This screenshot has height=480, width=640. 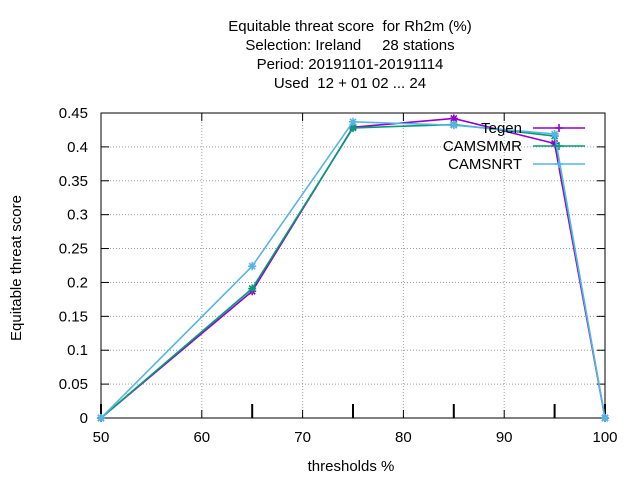 I want to click on x-tick-label: 80, so click(x=403, y=437).